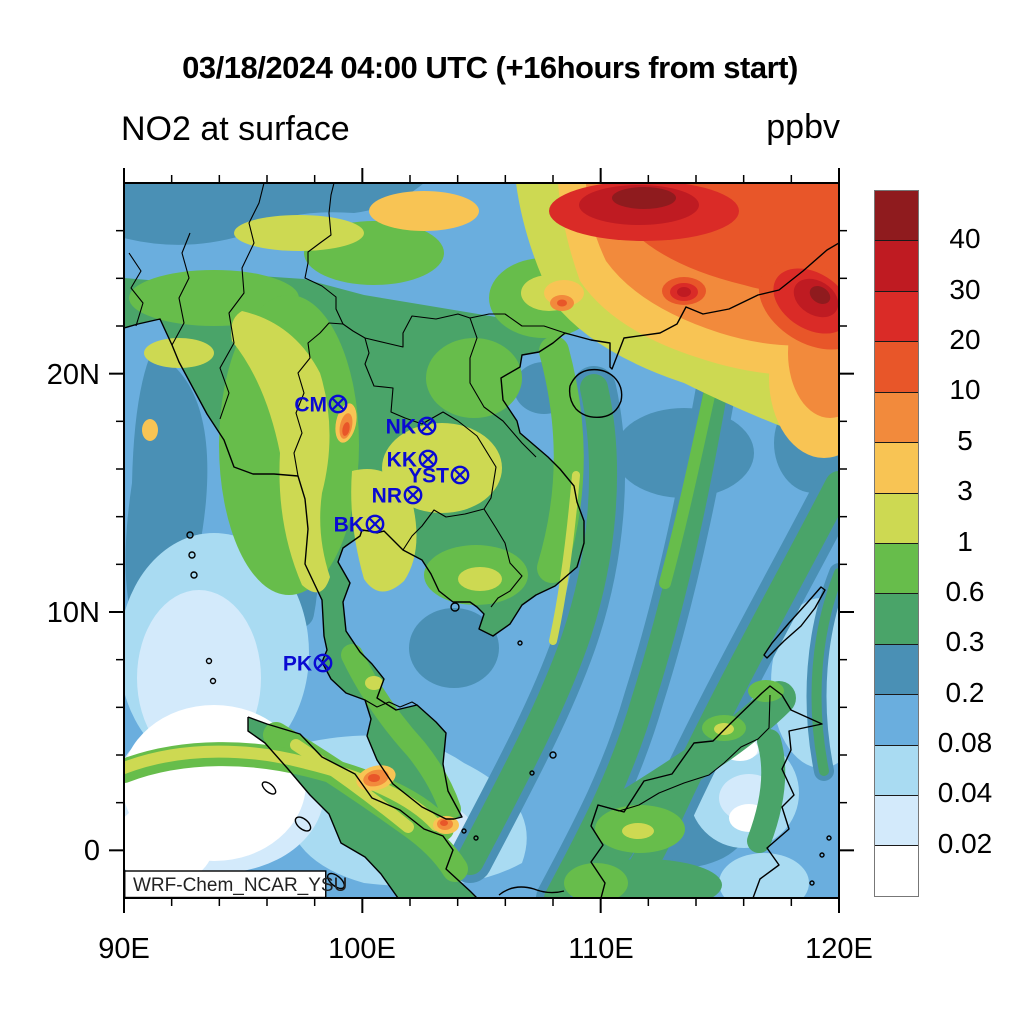  I want to click on attribution-box: WRF-Chem_NCAR_YSU, so click(235, 884).